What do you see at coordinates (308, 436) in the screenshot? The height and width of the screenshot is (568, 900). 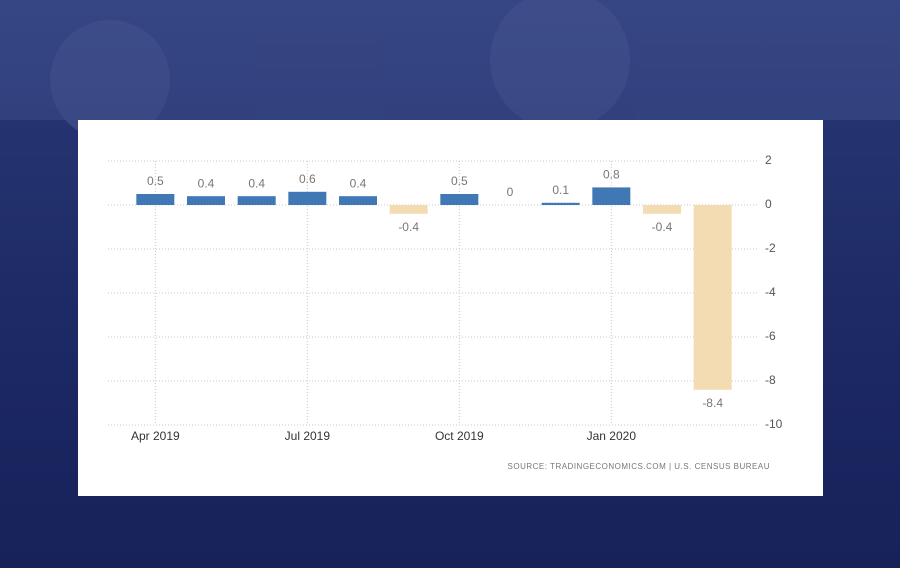 I see `x-tick-label: Jul 2019` at bounding box center [308, 436].